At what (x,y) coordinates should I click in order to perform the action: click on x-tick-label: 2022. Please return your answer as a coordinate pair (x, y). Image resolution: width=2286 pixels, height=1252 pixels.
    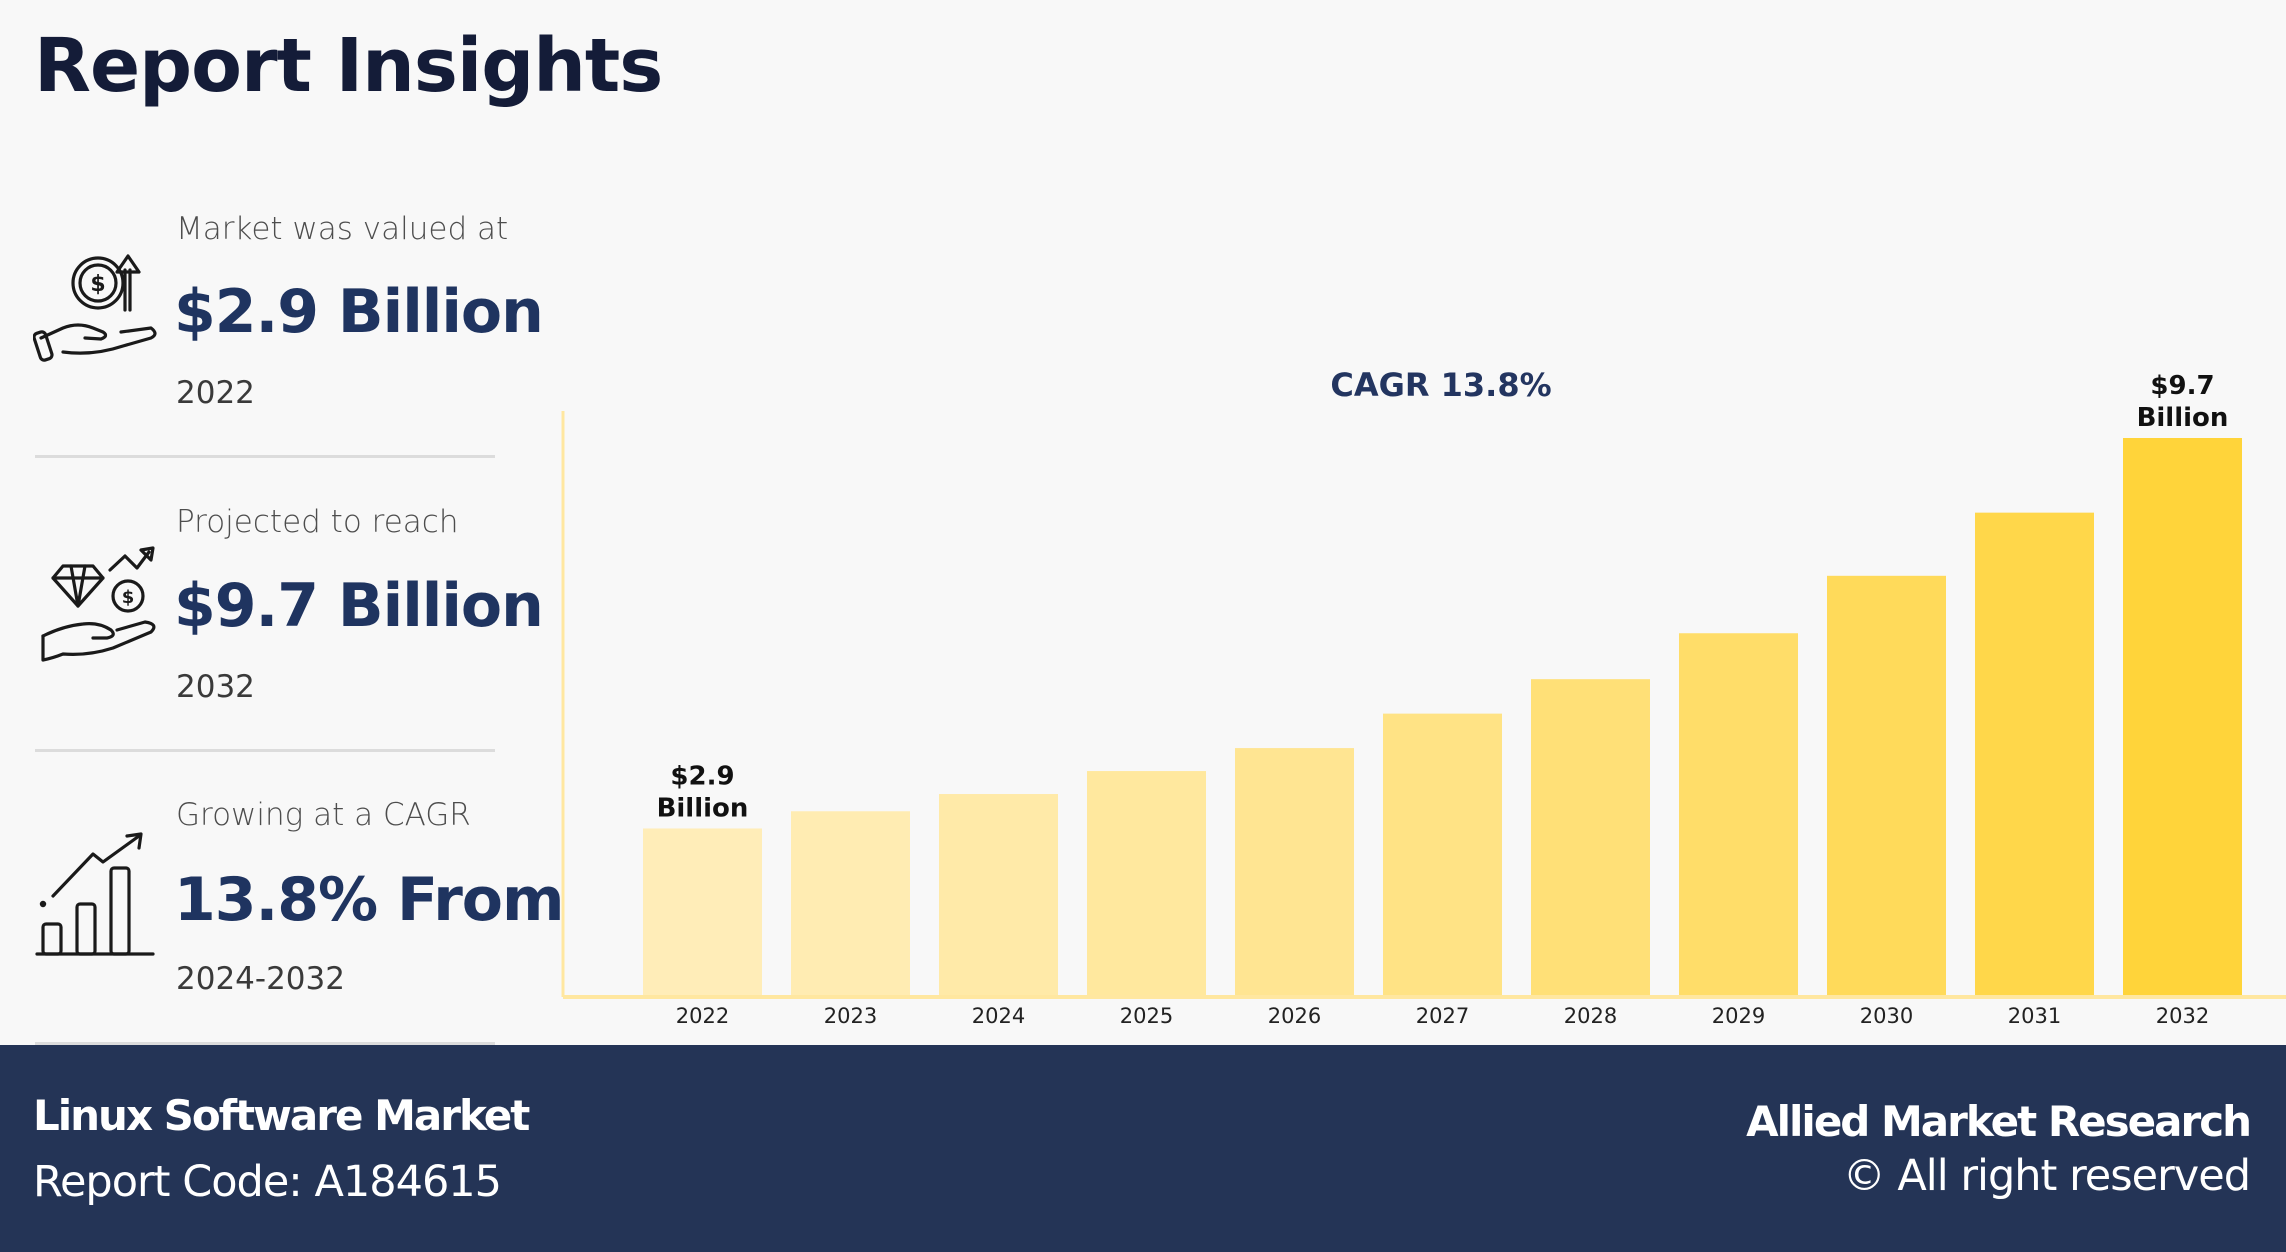
    Looking at the image, I should click on (702, 1016).